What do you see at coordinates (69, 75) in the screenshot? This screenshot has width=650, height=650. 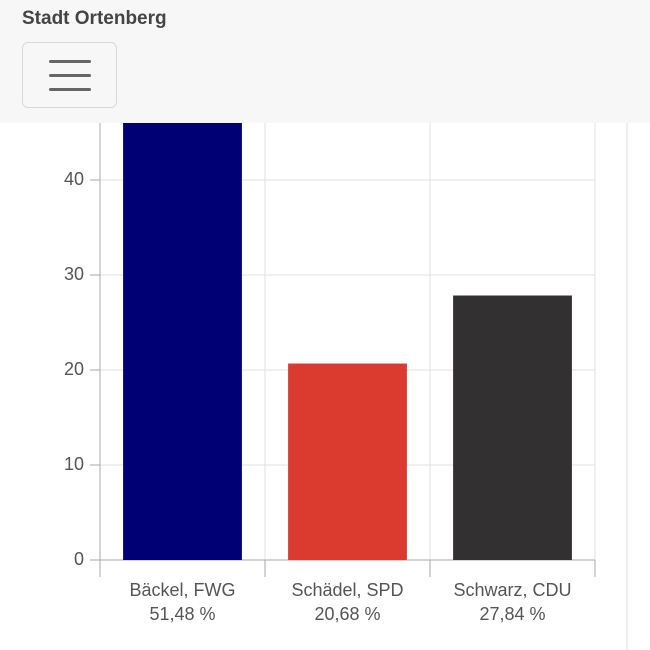 I see `menu-button` at bounding box center [69, 75].